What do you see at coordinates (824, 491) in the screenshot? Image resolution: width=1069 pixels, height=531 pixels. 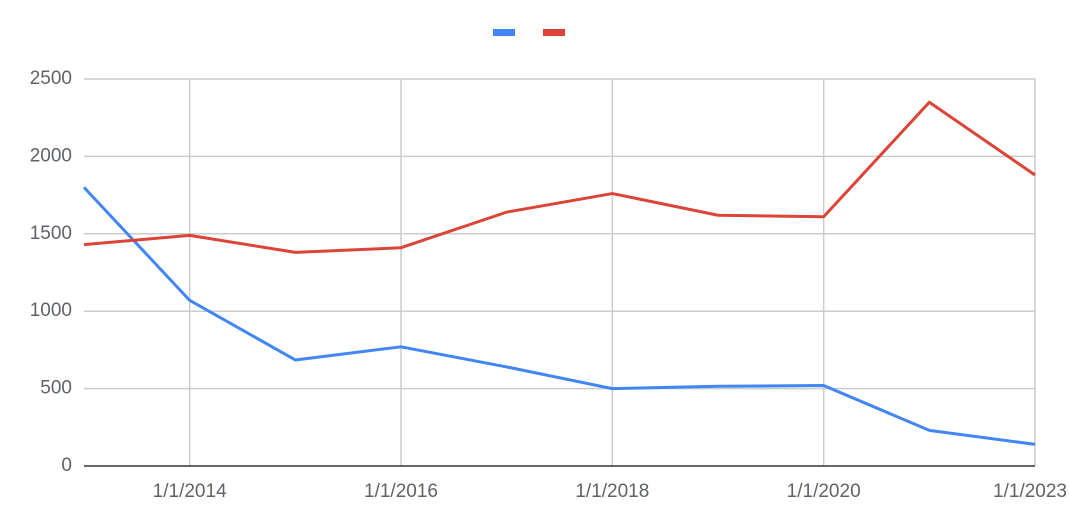 I see `x-tick-label: 1/1/2020` at bounding box center [824, 491].